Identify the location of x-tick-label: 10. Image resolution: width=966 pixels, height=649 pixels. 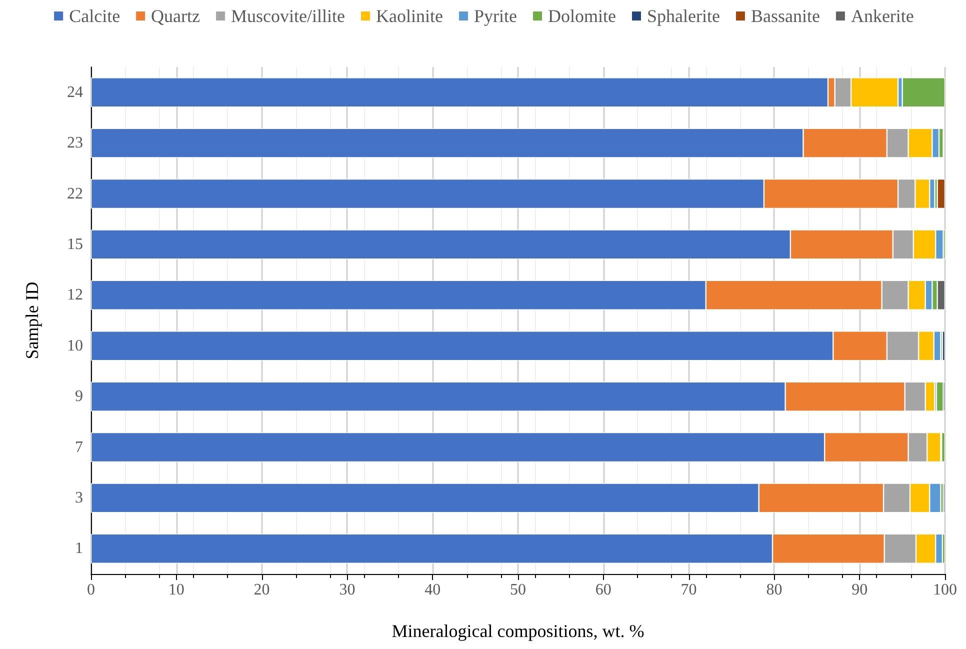
(176, 590).